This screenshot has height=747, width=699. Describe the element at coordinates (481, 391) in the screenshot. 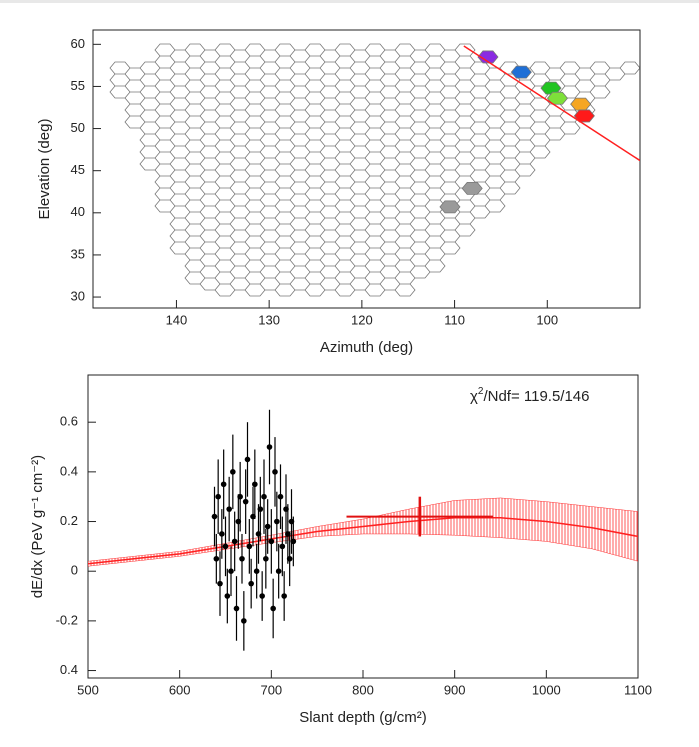

I see `annotation-part: 2` at that location.